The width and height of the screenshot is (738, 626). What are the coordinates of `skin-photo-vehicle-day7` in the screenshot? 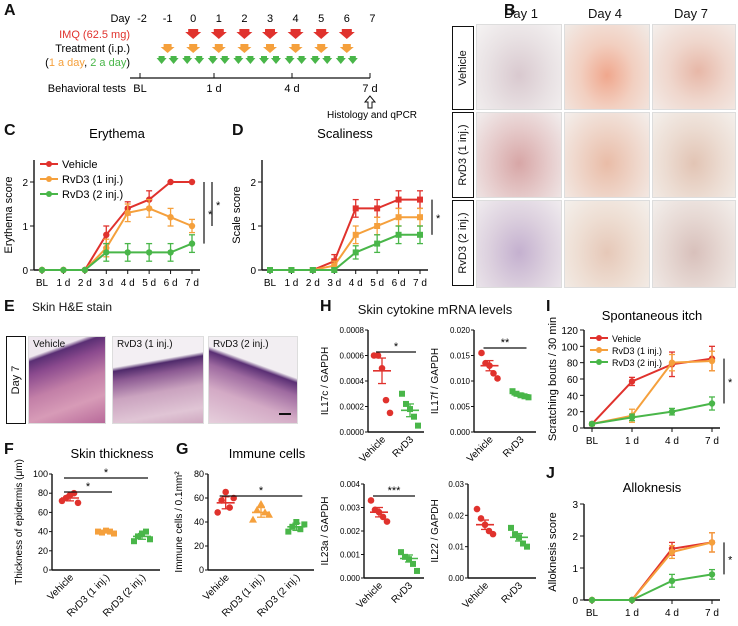 It's located at (694, 67).